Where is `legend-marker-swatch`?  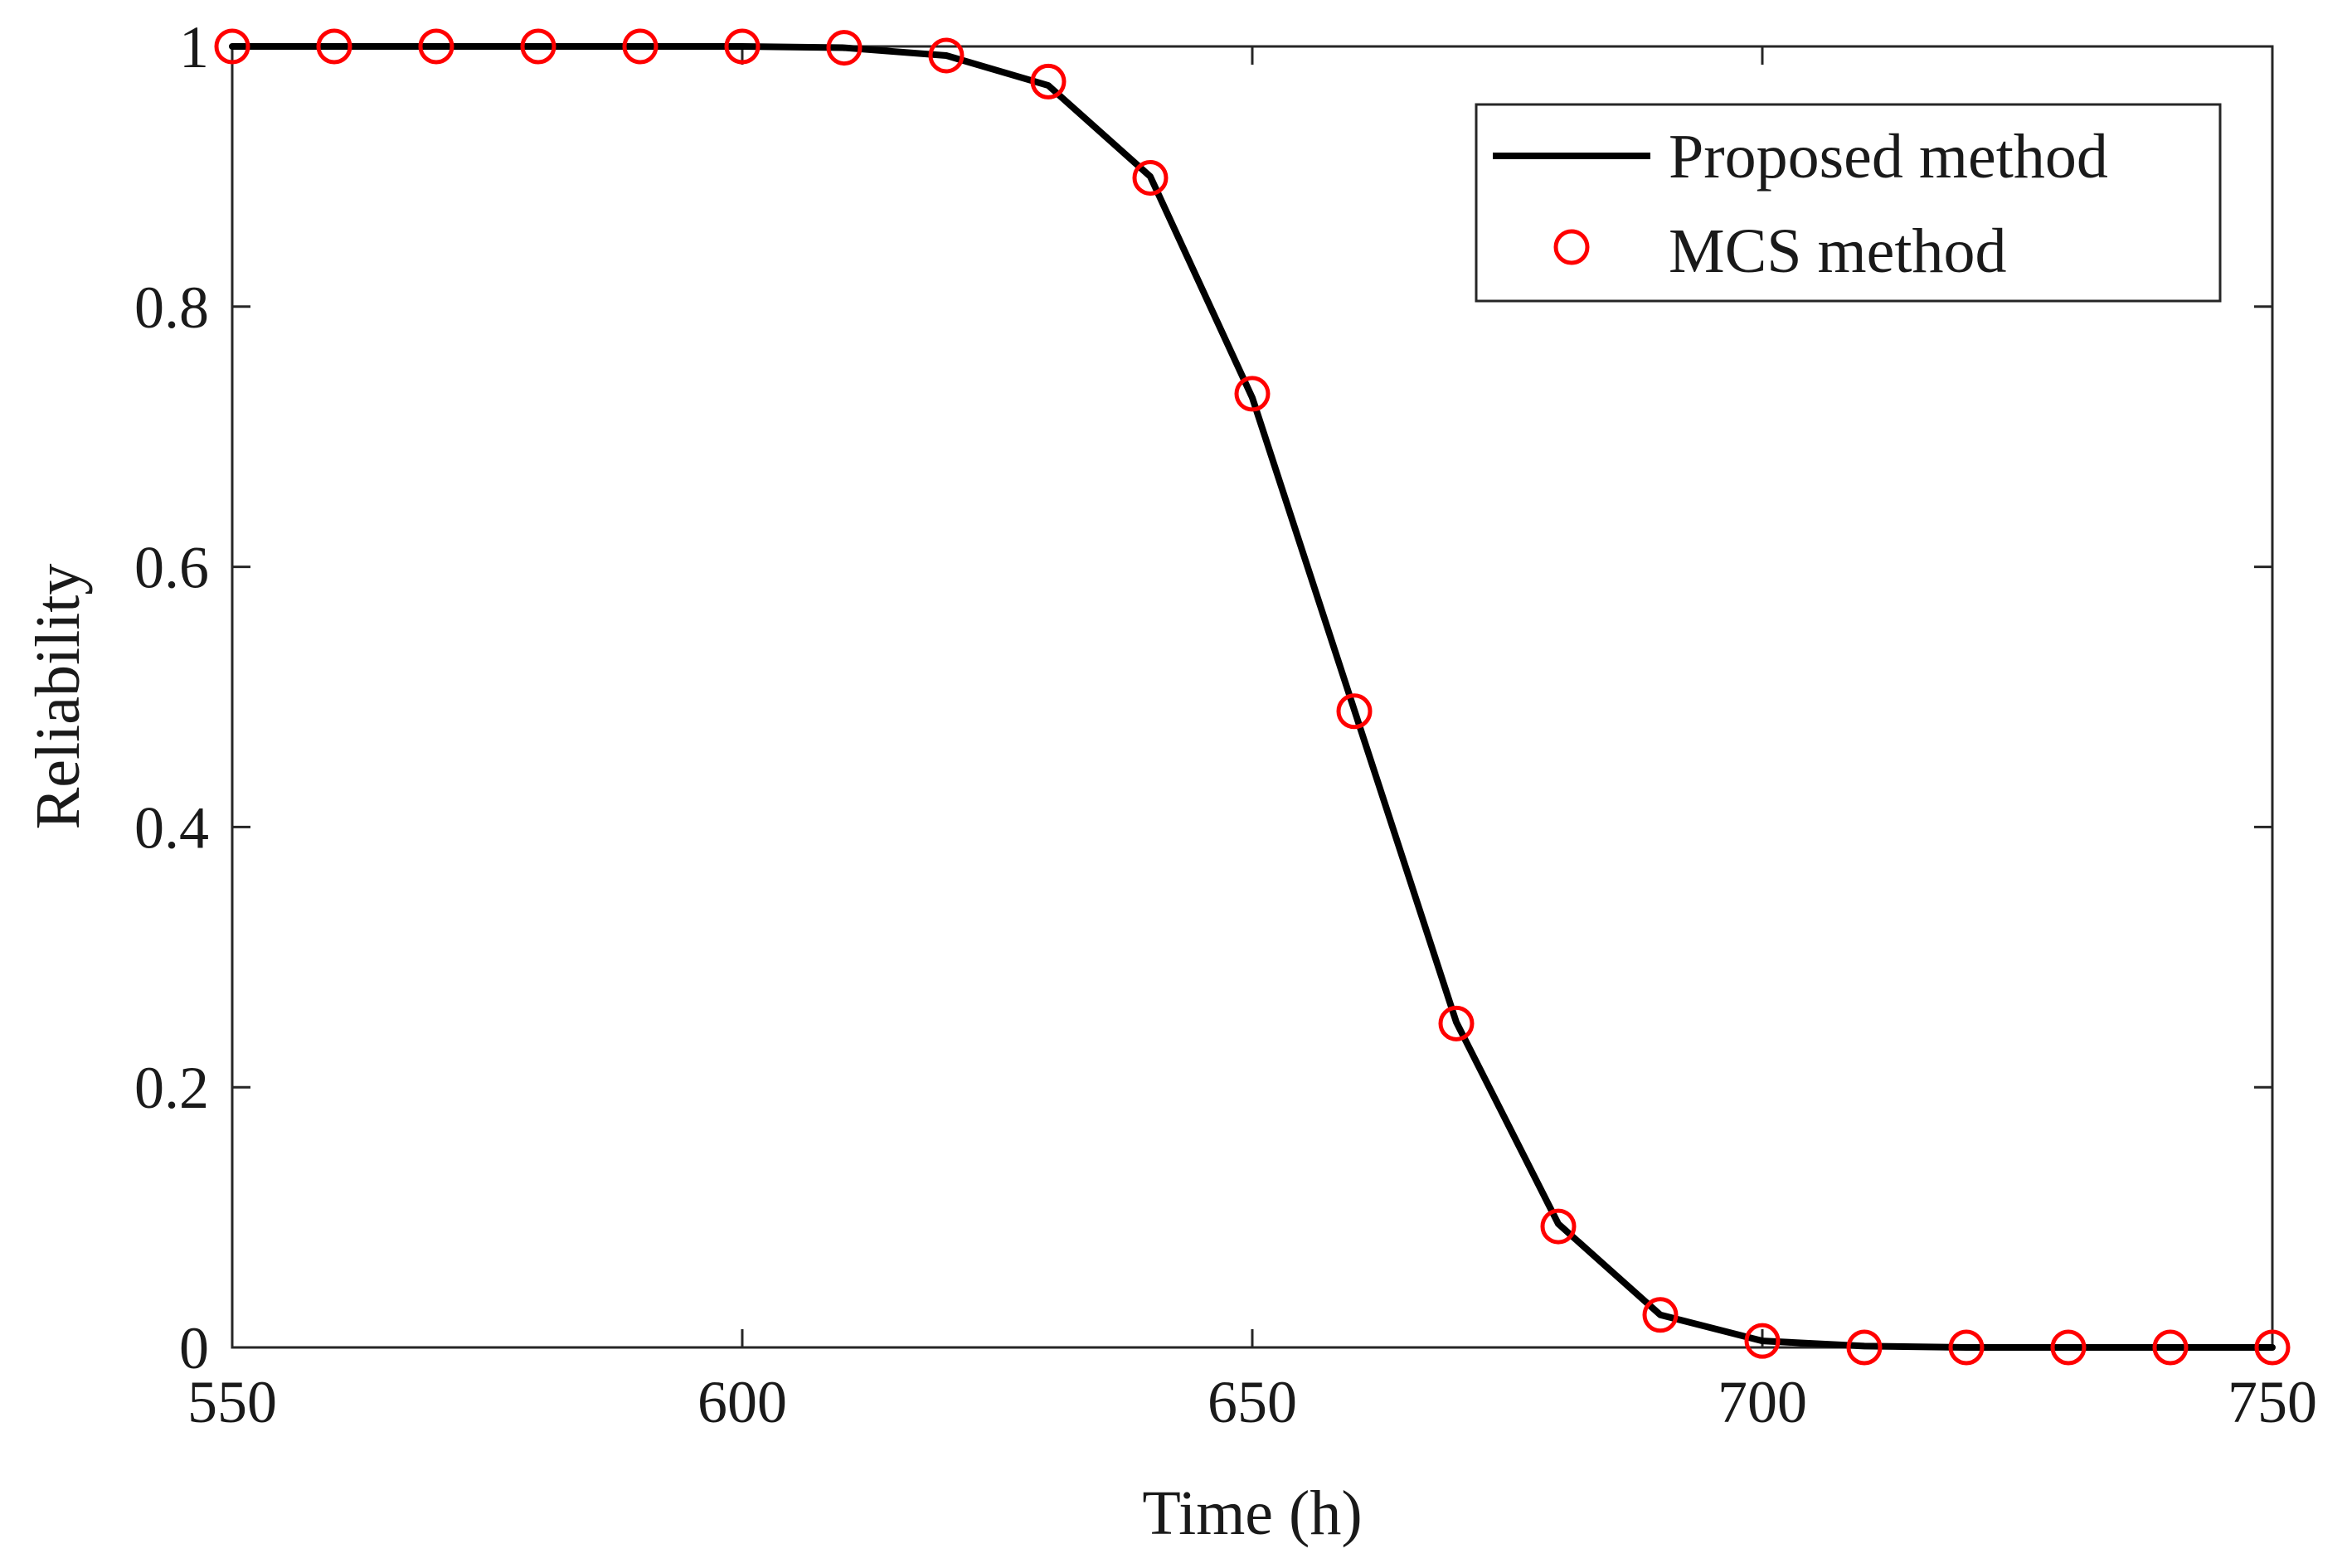 legend-marker-swatch is located at coordinates (1571, 247).